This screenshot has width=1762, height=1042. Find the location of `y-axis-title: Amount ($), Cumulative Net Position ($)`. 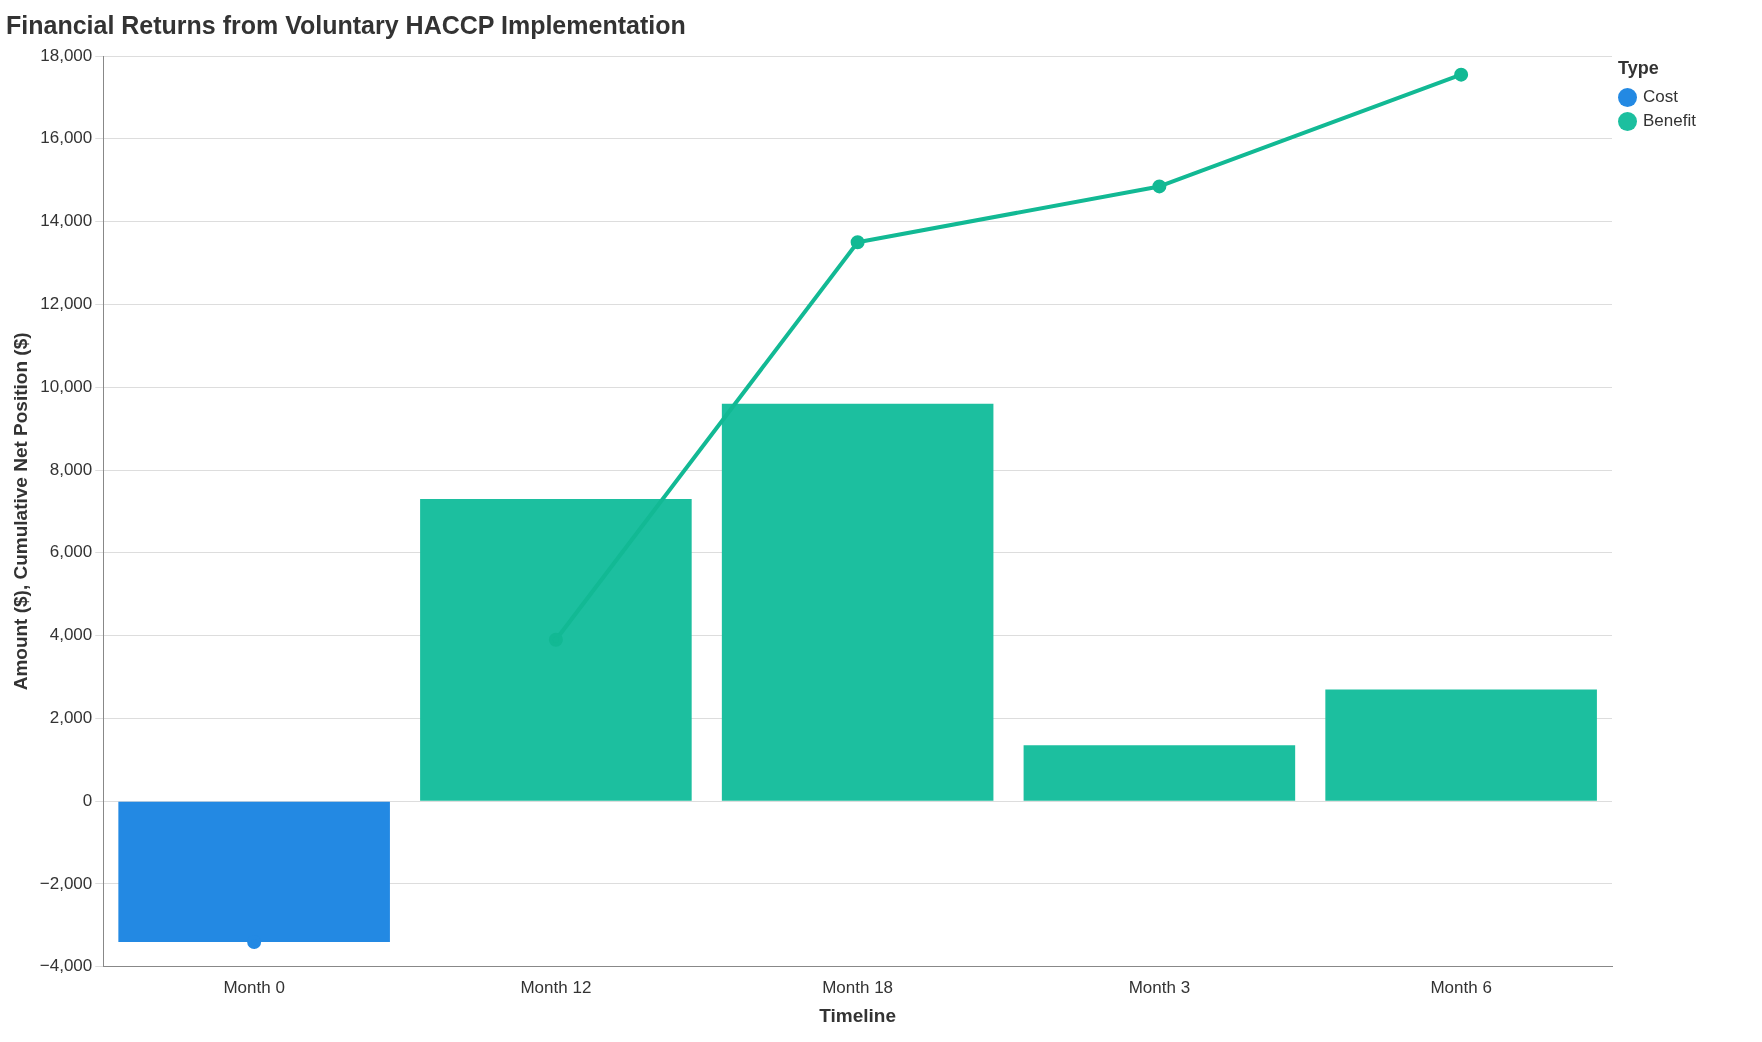

y-axis-title: Amount ($), Cumulative Net Position ($) is located at coordinates (20, 511).